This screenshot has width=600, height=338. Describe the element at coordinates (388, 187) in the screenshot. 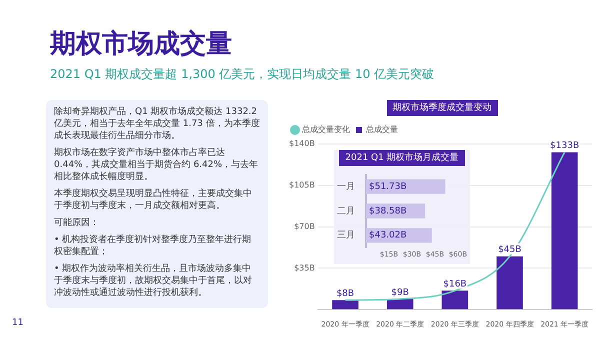

I see `data-label: $51.73B` at that location.